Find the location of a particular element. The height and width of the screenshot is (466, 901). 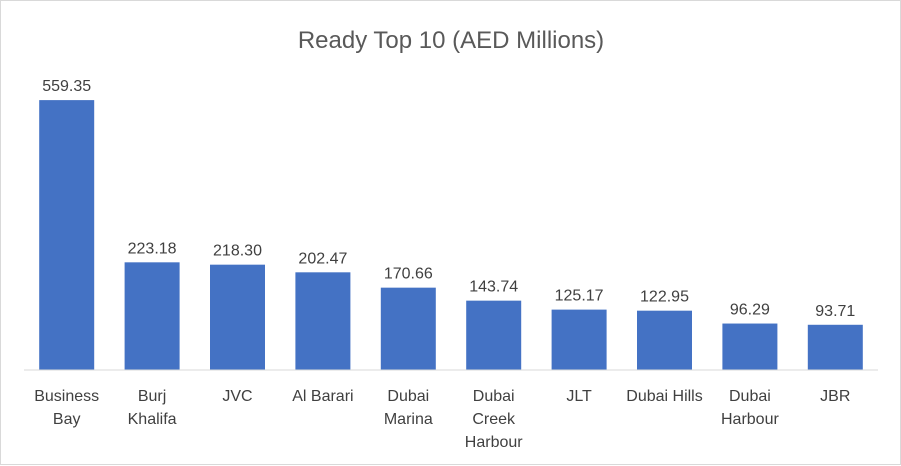

value-label-0: 559.35 is located at coordinates (66, 86).